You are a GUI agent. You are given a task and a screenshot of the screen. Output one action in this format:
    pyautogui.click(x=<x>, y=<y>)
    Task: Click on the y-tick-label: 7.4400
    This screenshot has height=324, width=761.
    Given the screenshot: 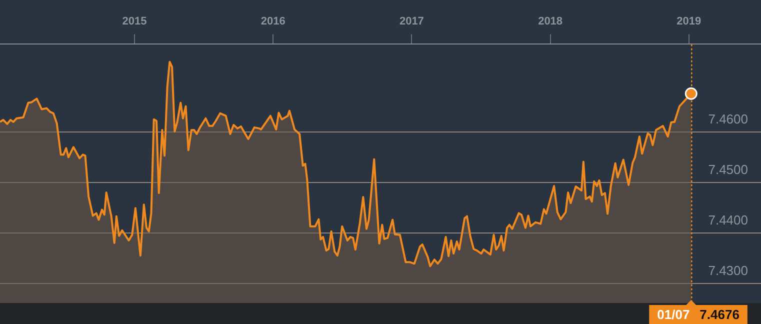 What is the action you would take?
    pyautogui.click(x=728, y=220)
    